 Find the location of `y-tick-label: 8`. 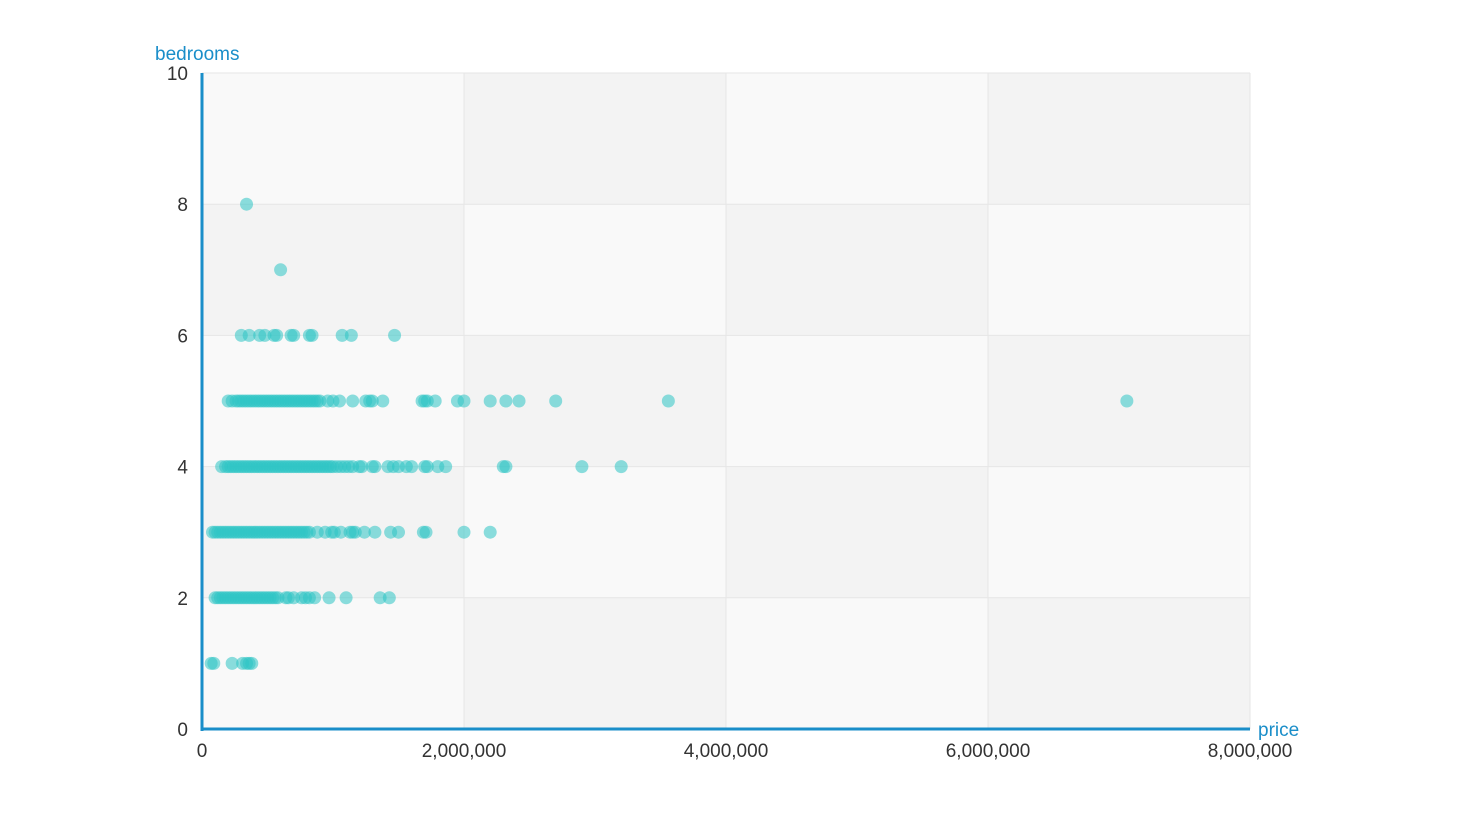

y-tick-label: 8 is located at coordinates (182, 205).